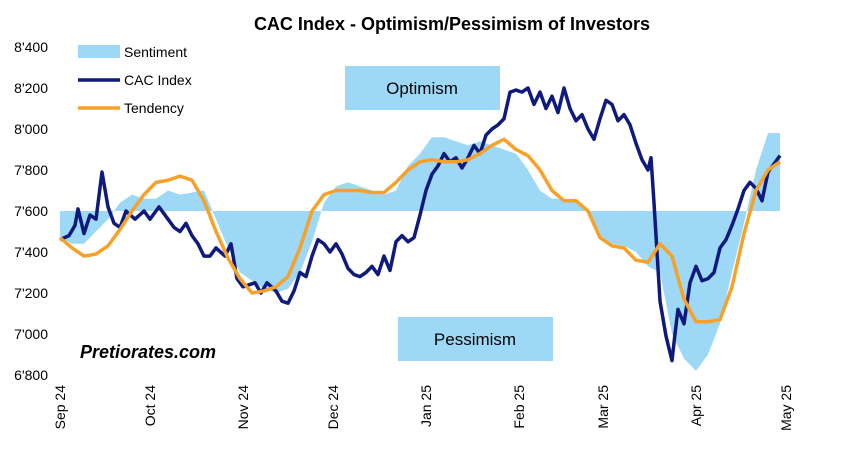 This screenshot has width=852, height=455. Describe the element at coordinates (155, 52) in the screenshot. I see `legend-label: Sentiment` at that location.